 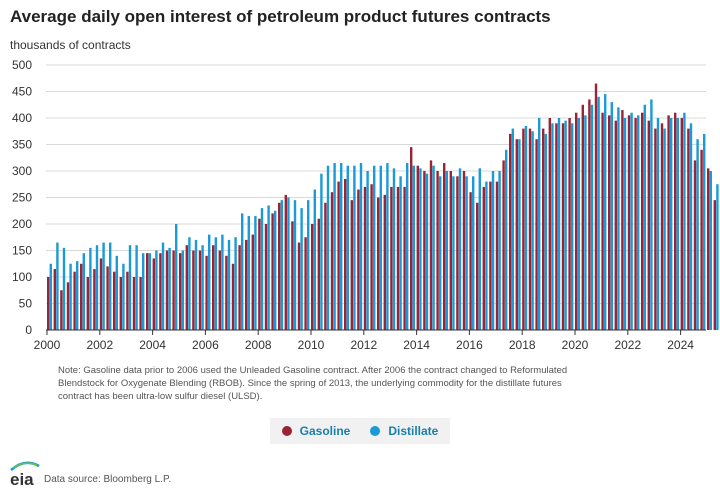 What do you see at coordinates (404, 431) in the screenshot?
I see `legend-item-distillate: Distillate` at bounding box center [404, 431].